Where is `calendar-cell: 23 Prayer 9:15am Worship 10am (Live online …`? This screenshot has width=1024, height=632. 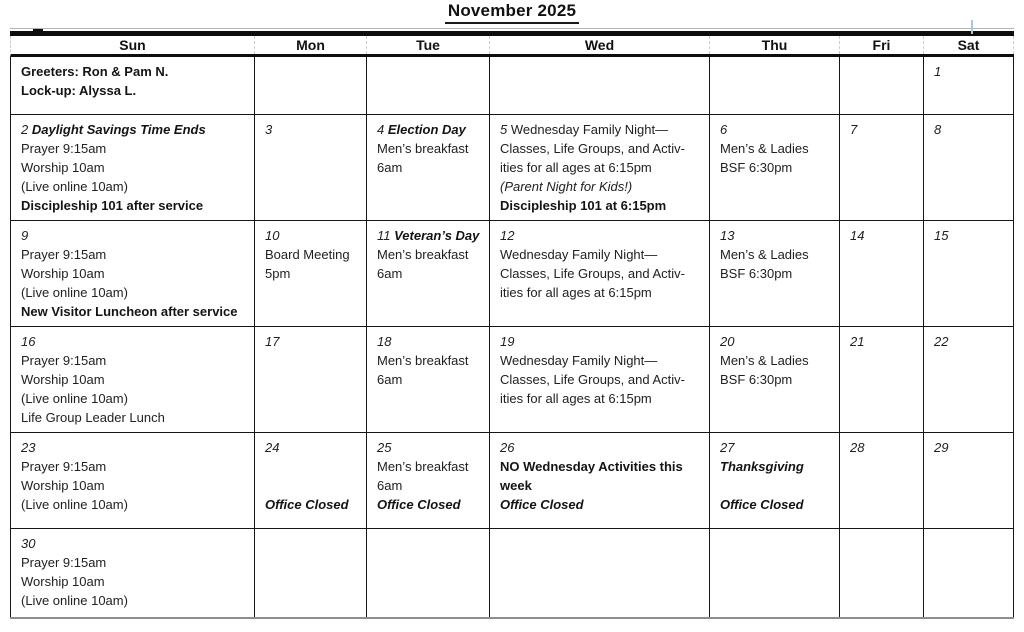
calendar-cell: 23 Prayer 9:15am Worship 10am (Live online … is located at coordinates (133, 481).